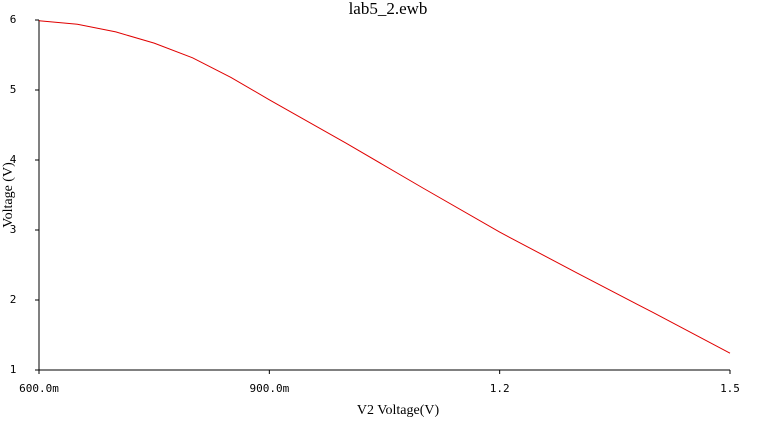 Image resolution: width=776 pixels, height=421 pixels. What do you see at coordinates (13, 229) in the screenshot?
I see `y-tick-label: 3` at bounding box center [13, 229].